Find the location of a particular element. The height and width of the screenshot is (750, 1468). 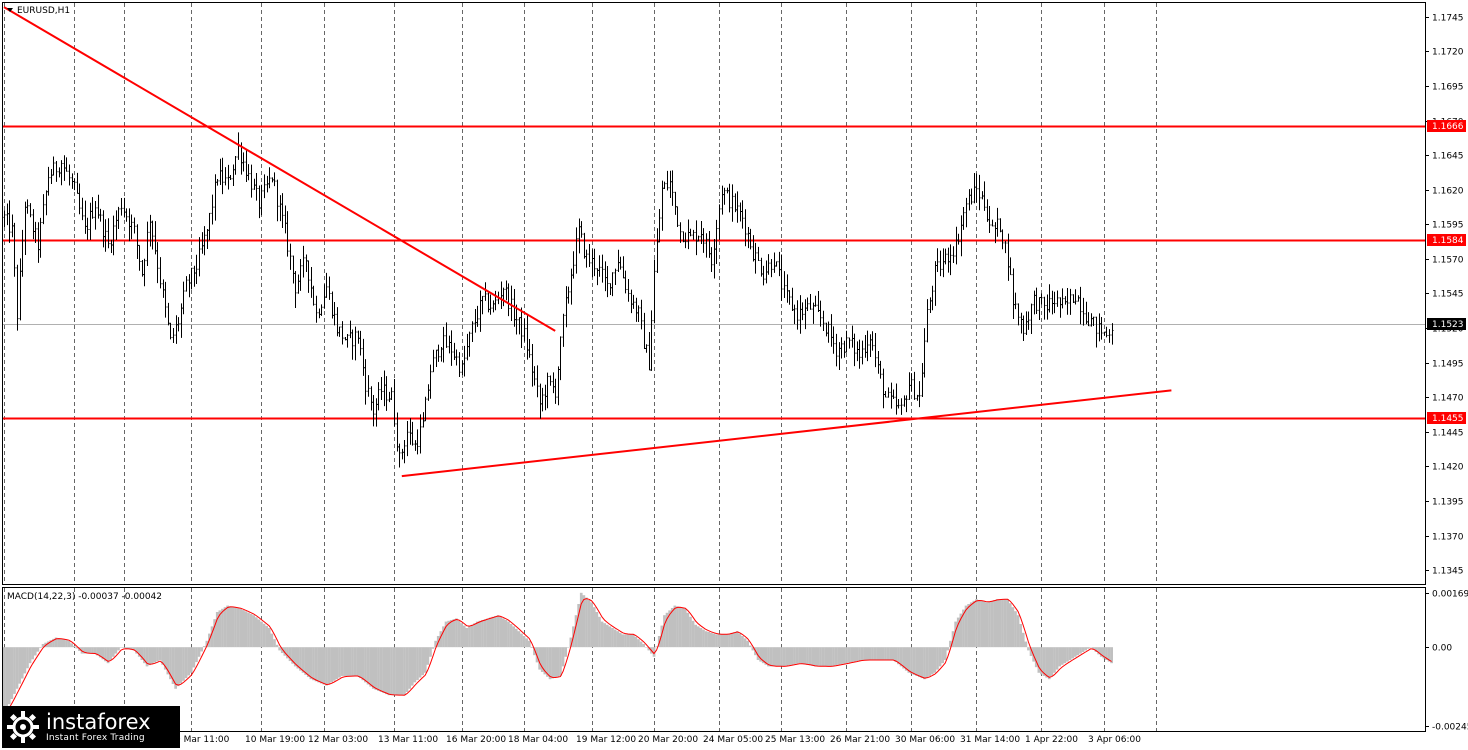

x-tick-label: 30 Mar 06:00 is located at coordinates (925, 740).